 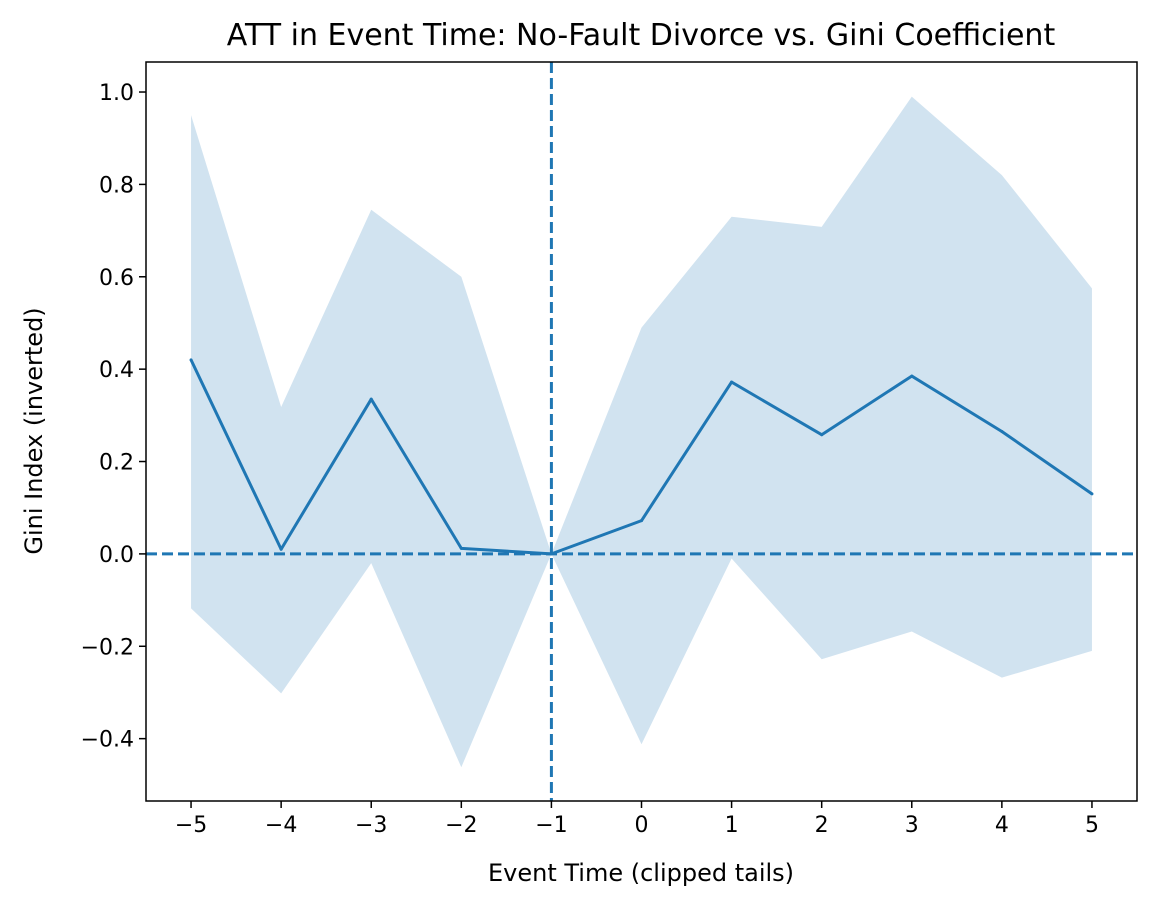 What do you see at coordinates (822, 825) in the screenshot?
I see `x-tick-label: 2` at bounding box center [822, 825].